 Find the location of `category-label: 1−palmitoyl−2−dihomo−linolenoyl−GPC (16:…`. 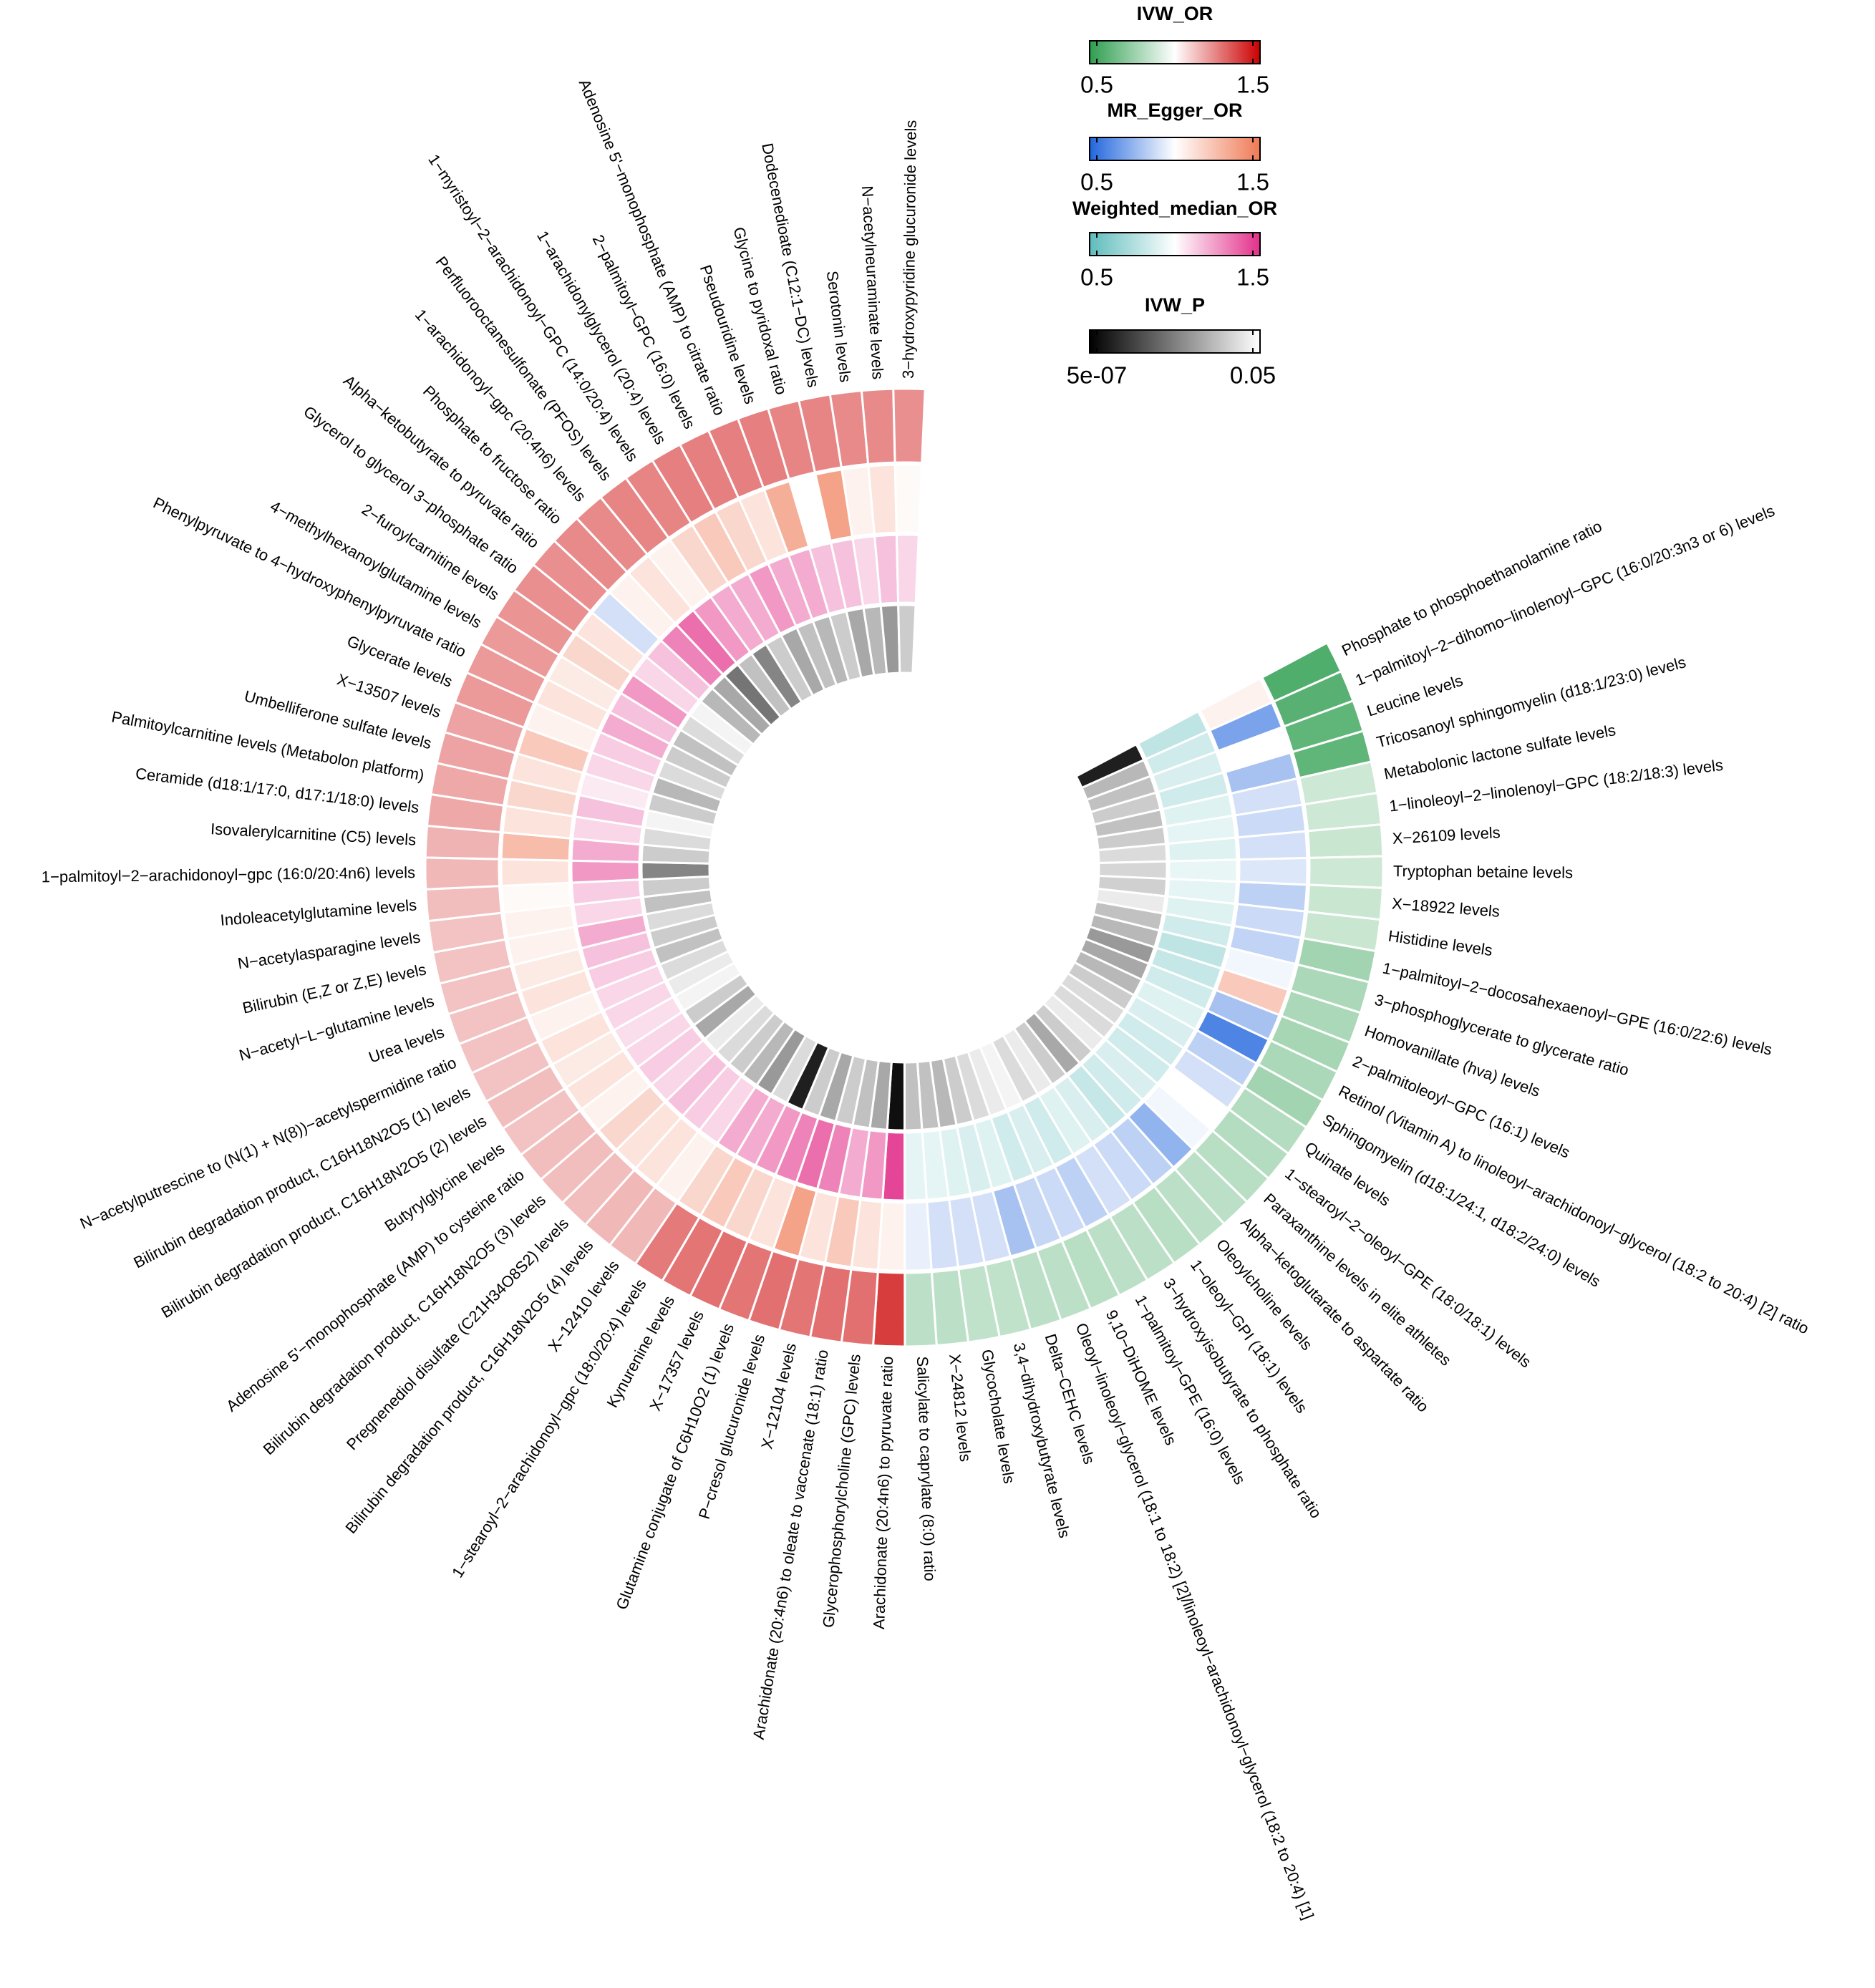

category-label: 1−palmitoyl−2−dihomo−linolenoyl−GPC (16:… is located at coordinates (1565, 595).